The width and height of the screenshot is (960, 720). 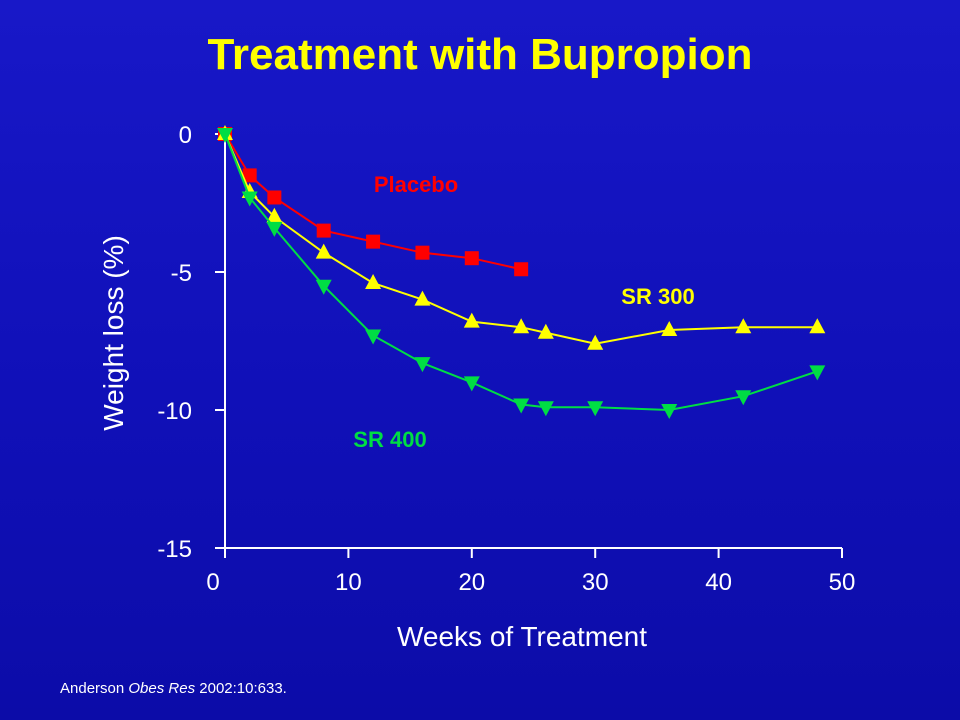 I want to click on y-tick-label: -5, so click(x=181, y=273).